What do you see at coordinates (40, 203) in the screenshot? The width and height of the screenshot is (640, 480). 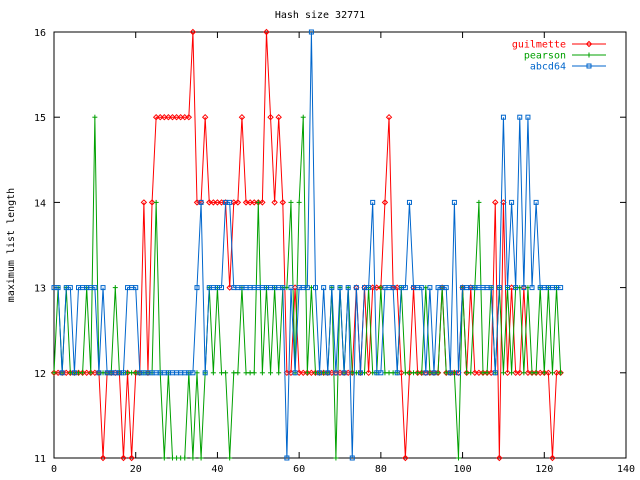 I see `y-tick-label: 14` at bounding box center [40, 203].